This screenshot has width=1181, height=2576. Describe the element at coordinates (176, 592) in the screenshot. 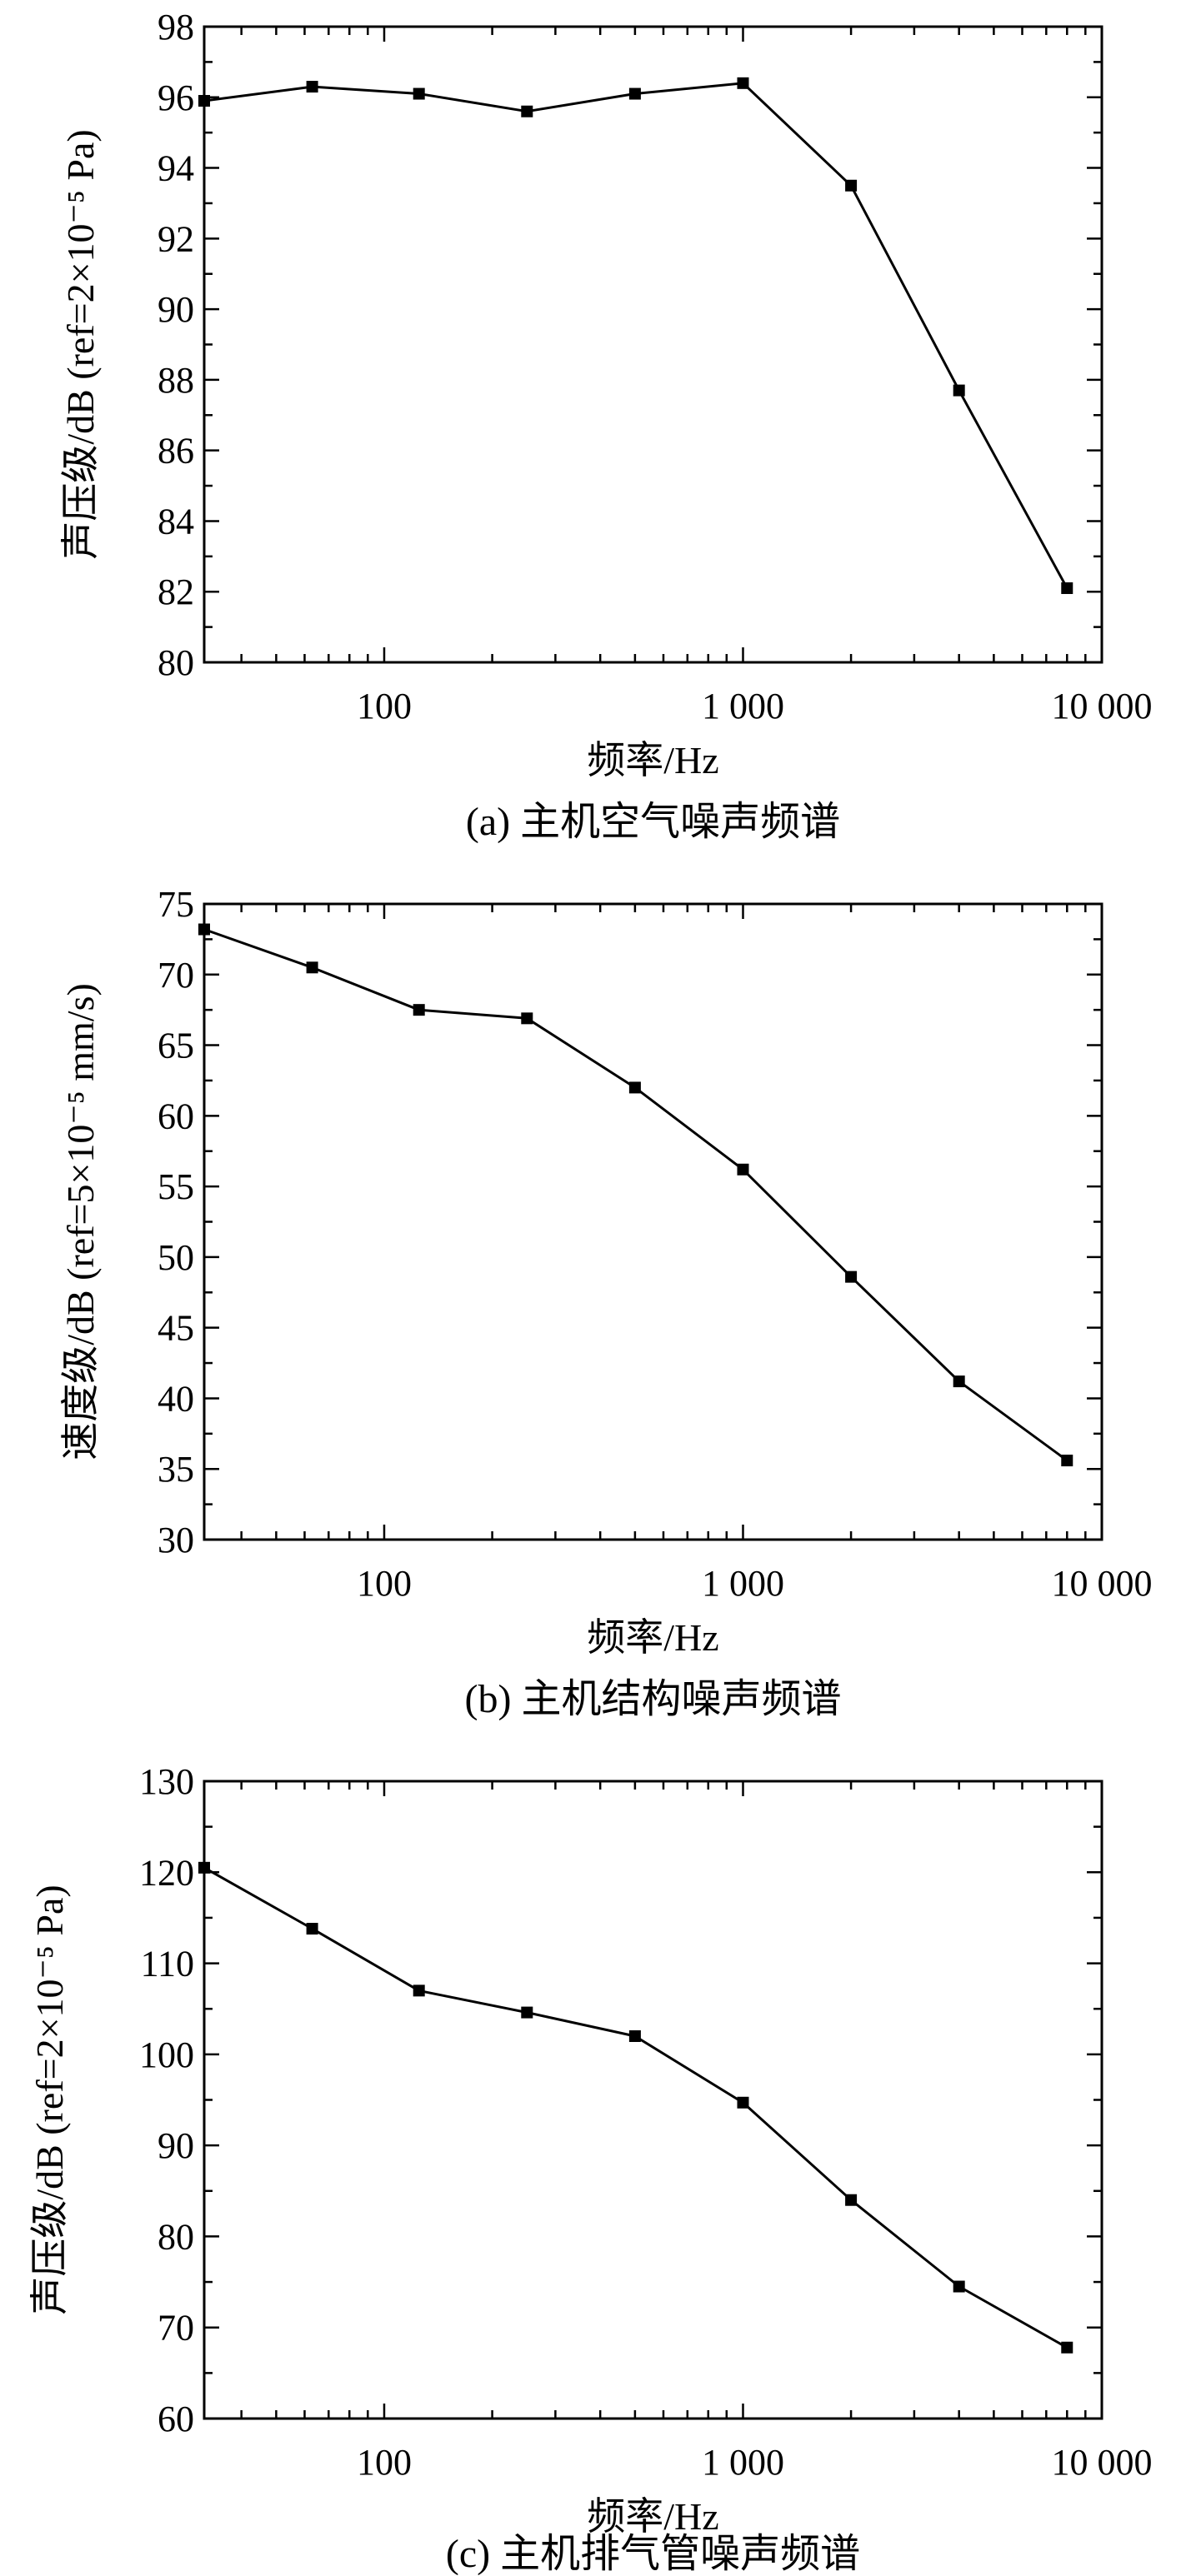

I see `y-tick-label: 82` at that location.